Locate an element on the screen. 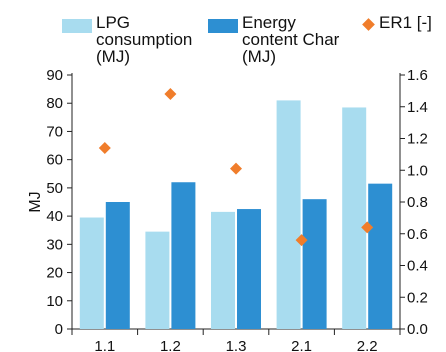  y-tick-label-right-1: 0.2 is located at coordinates (417, 297).